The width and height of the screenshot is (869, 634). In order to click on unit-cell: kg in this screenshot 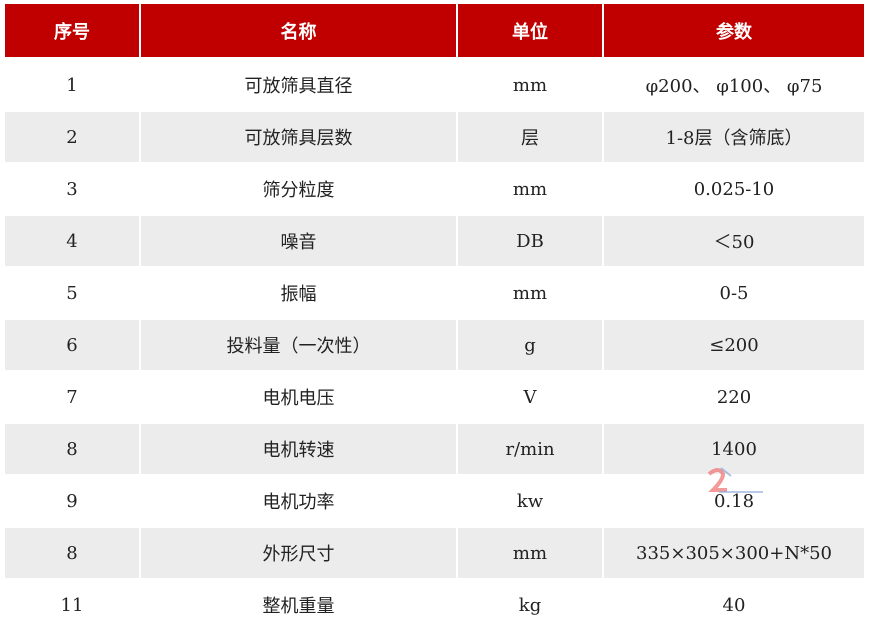, I will do `click(530, 605)`.